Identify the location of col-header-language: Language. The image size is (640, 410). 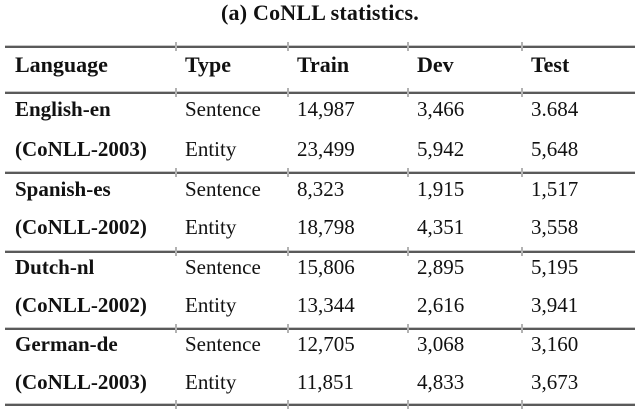
(61, 64).